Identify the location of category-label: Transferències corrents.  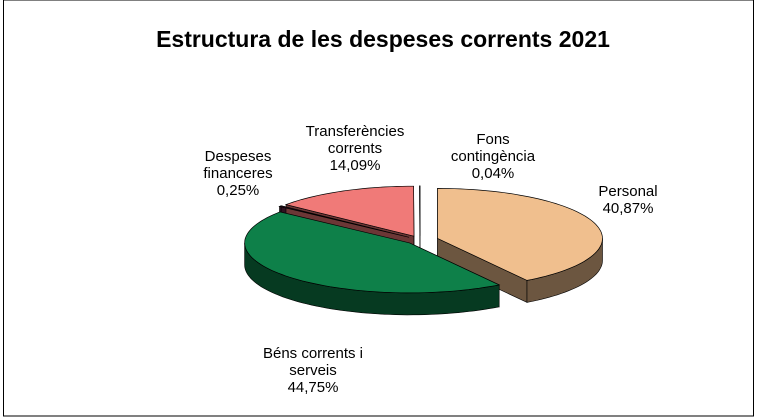
(355, 140).